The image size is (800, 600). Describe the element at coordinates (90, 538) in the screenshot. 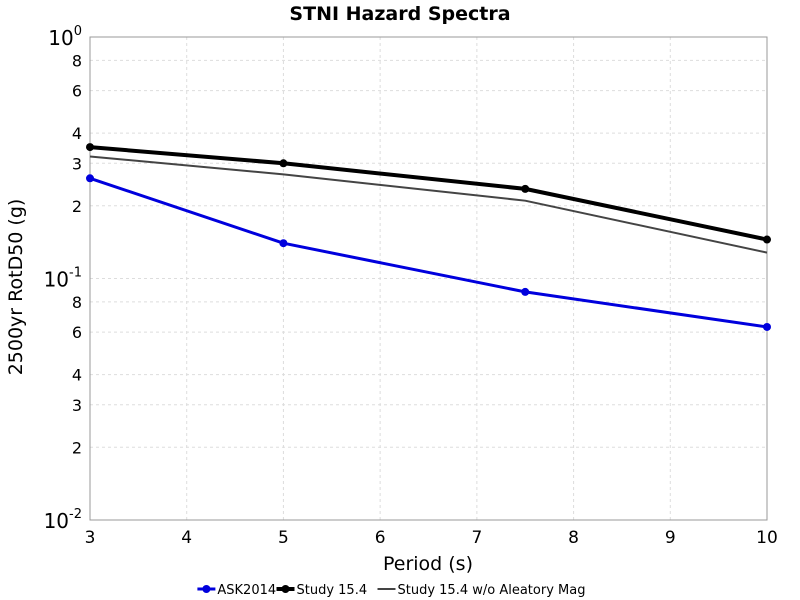

I see `x-tick-label: 3` at that location.